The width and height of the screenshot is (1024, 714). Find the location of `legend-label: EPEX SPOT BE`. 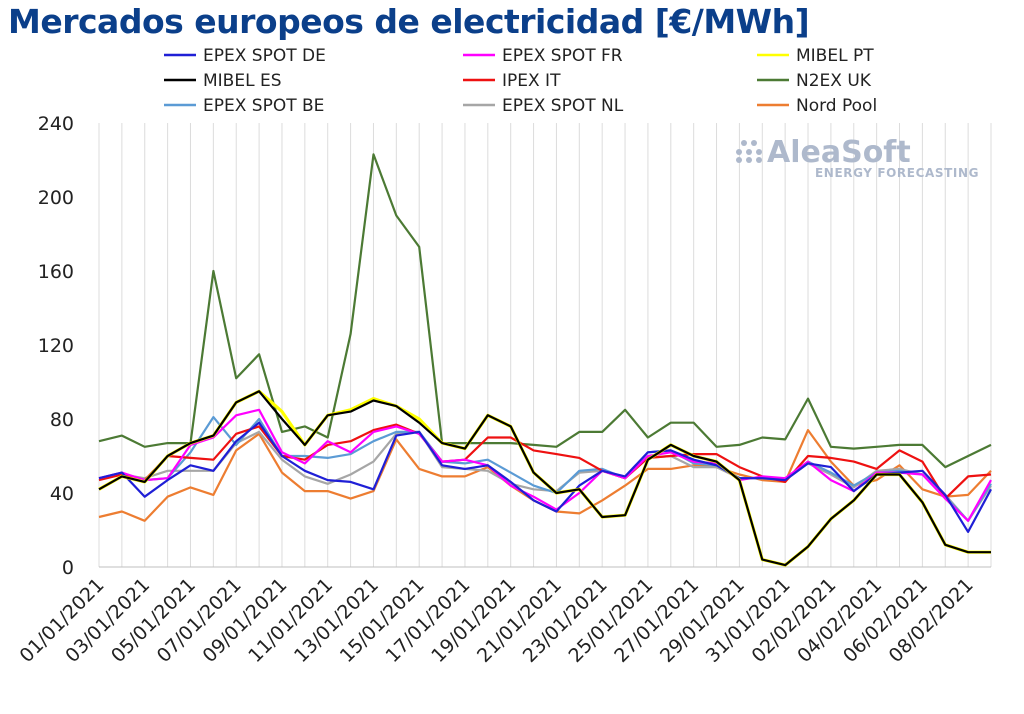

legend-label: EPEX SPOT BE is located at coordinates (263, 106).